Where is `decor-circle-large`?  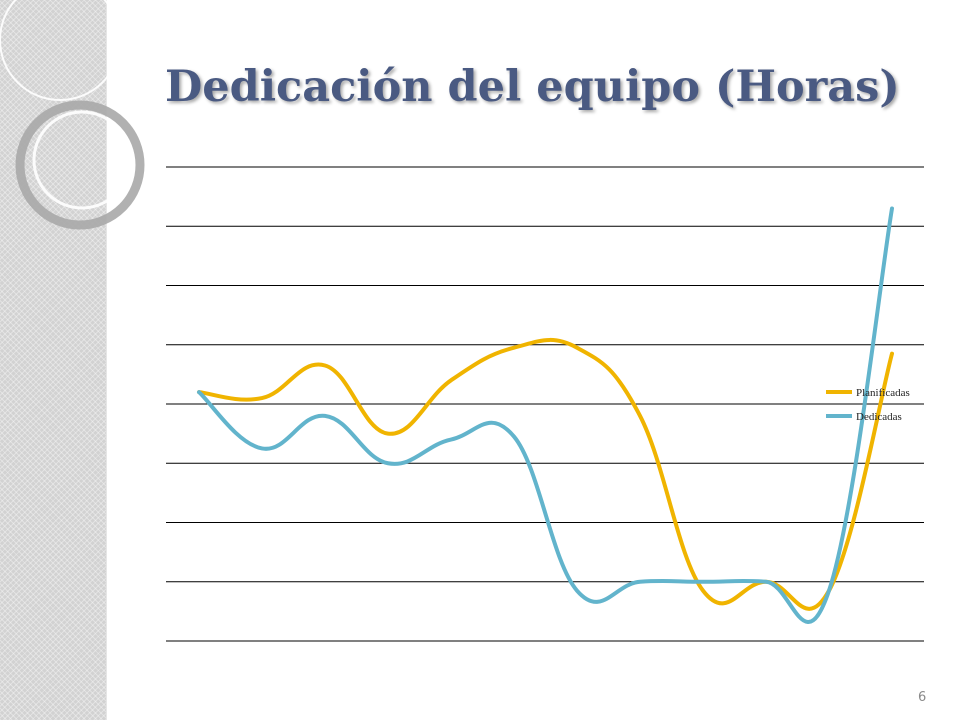
decor-circle-large is located at coordinates (60, 50).